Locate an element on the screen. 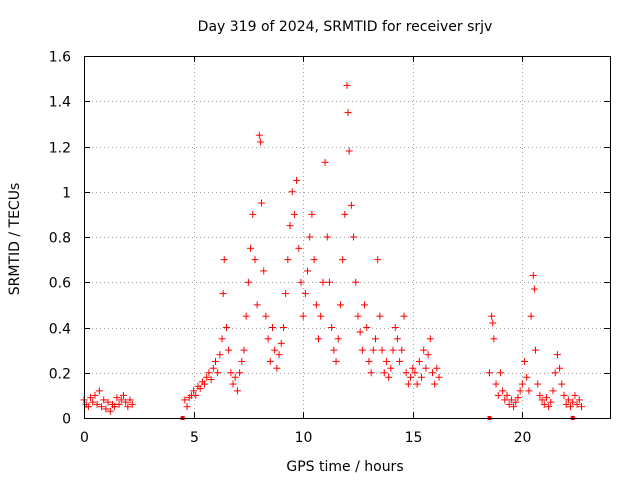 The height and width of the screenshot is (480, 640). y-tick-label: 0.4 is located at coordinates (60, 330).